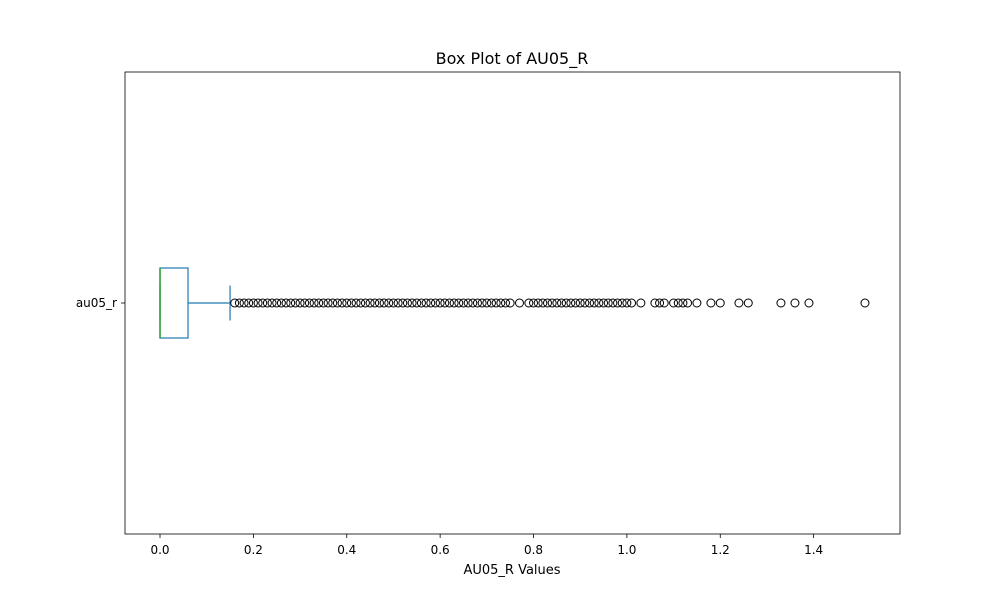  Describe the element at coordinates (626, 550) in the screenshot. I see `x-tick-label: 1.0` at that location.